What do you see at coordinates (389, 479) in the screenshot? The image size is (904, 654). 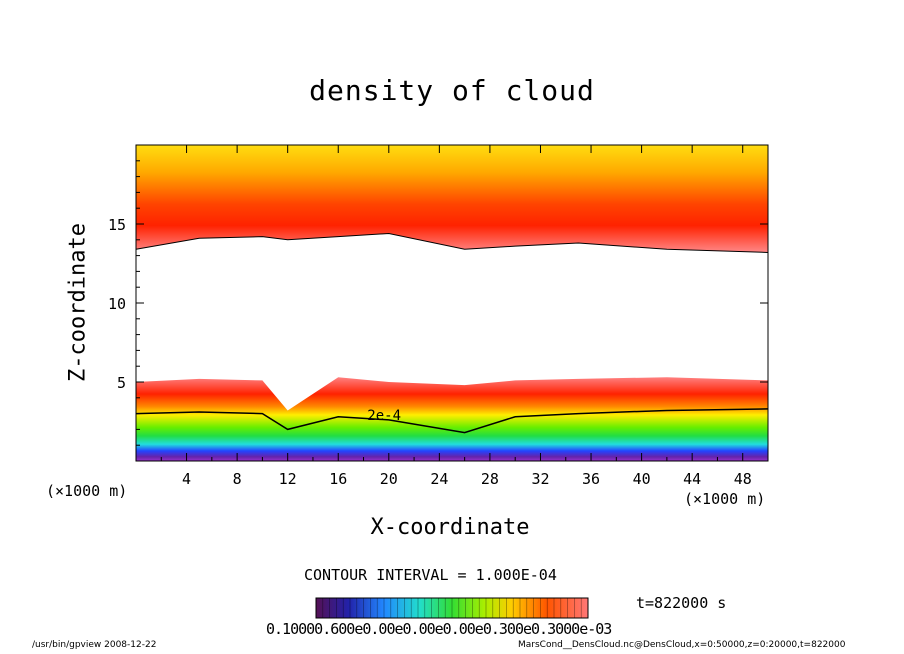 I see `x-tick-label: 20` at bounding box center [389, 479].